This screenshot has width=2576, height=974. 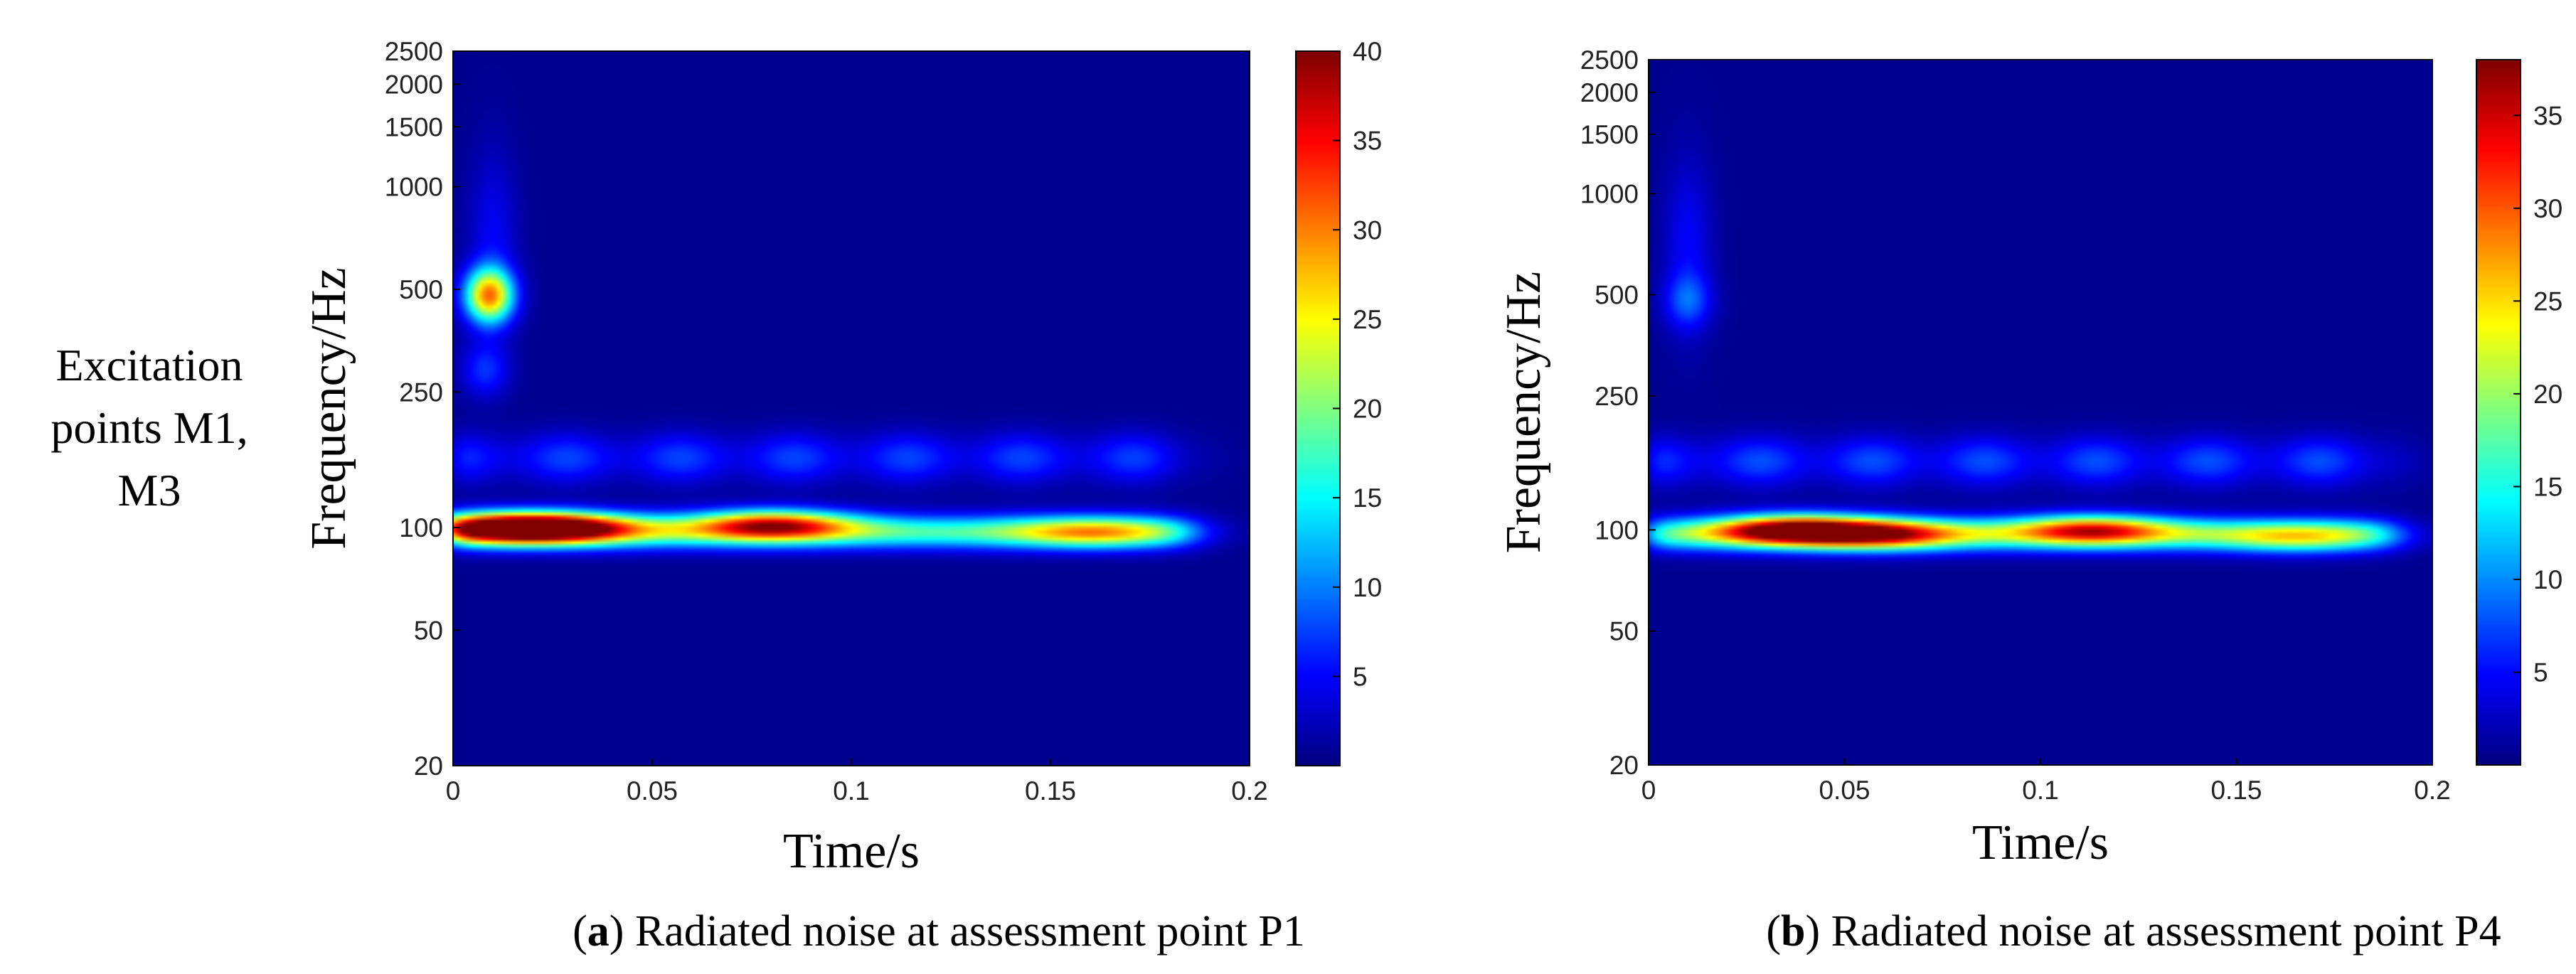 I want to click on colorbar-tick-label-b-2: 15, so click(x=2547, y=486).